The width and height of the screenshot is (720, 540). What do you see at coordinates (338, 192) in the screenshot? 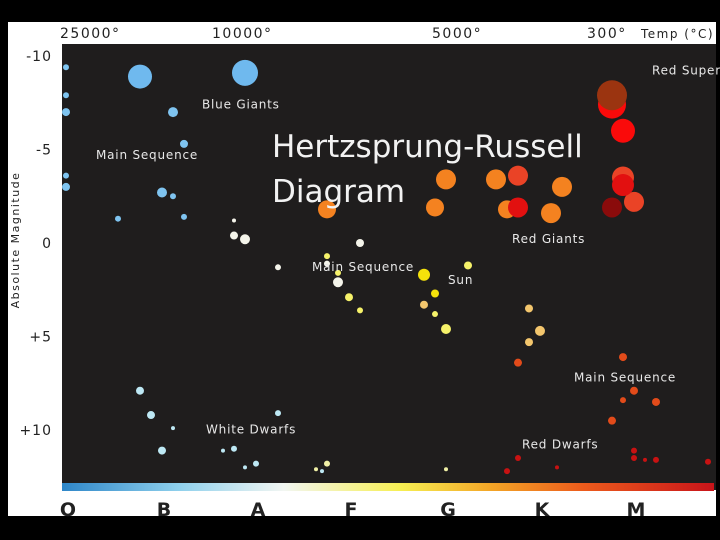
I see `chart-title-line-2: Diagram` at bounding box center [338, 192].